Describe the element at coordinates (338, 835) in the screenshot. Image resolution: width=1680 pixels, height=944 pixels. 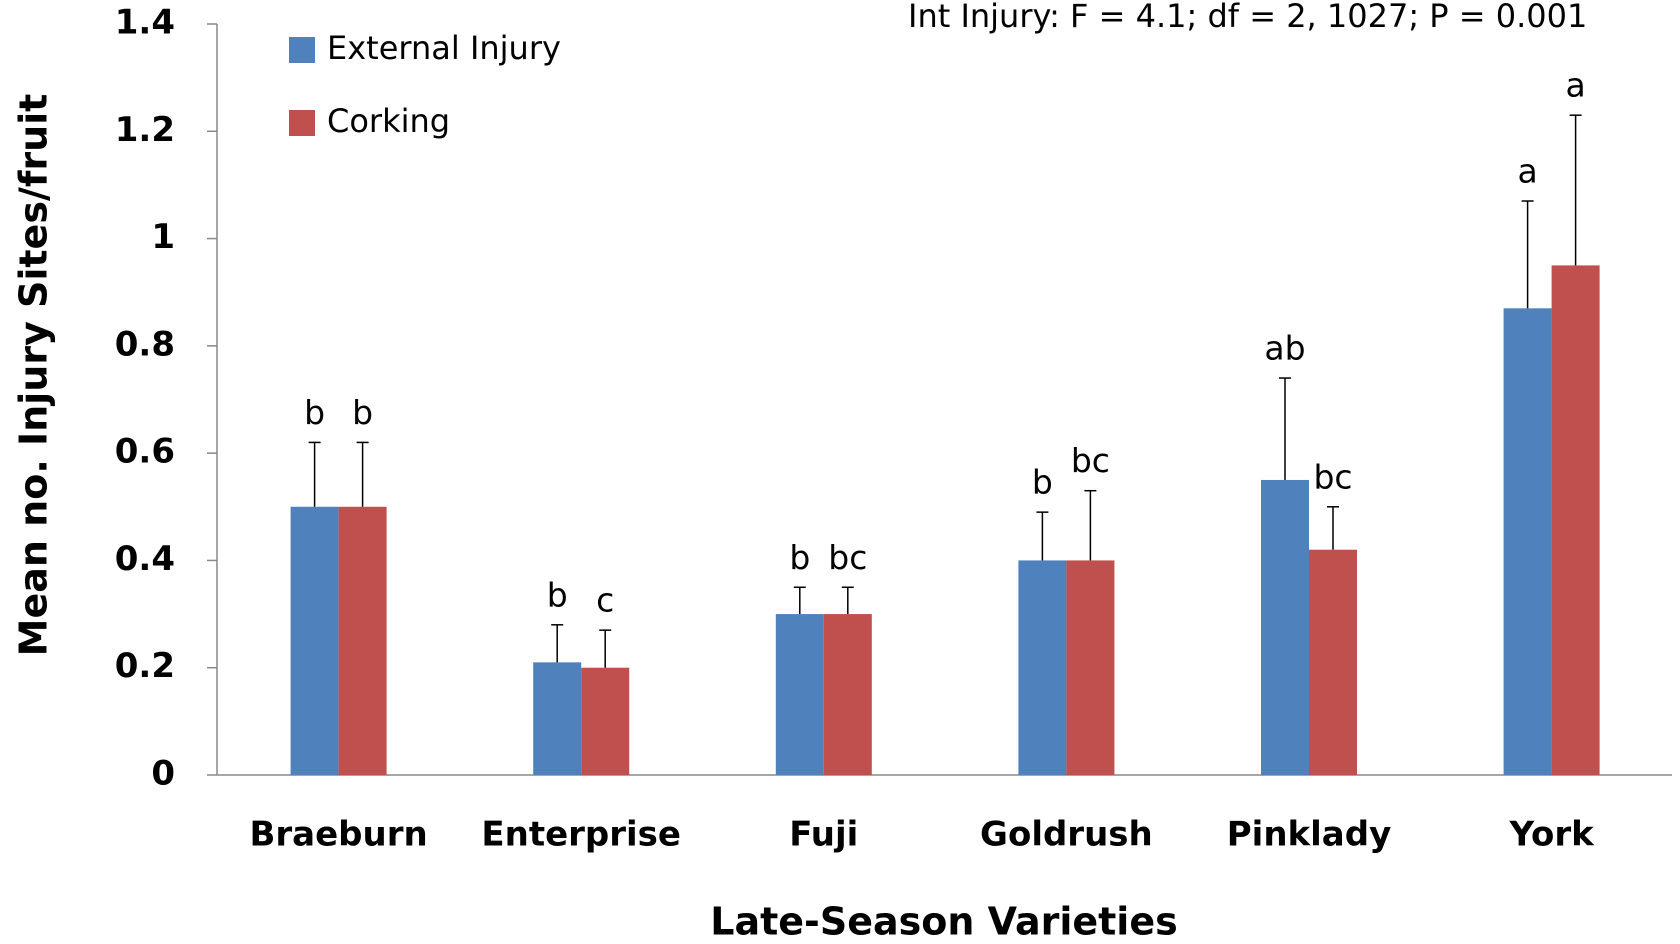
I see `x-tick-label: Braeburn` at that location.